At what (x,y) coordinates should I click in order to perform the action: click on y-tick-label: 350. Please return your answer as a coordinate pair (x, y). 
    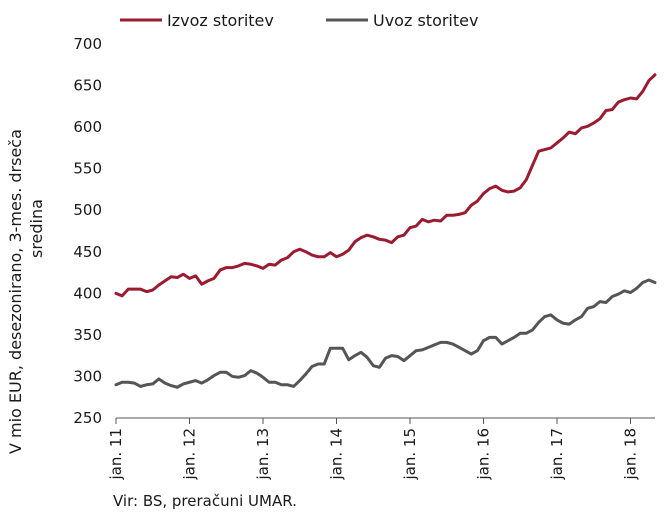
    Looking at the image, I should click on (87, 335).